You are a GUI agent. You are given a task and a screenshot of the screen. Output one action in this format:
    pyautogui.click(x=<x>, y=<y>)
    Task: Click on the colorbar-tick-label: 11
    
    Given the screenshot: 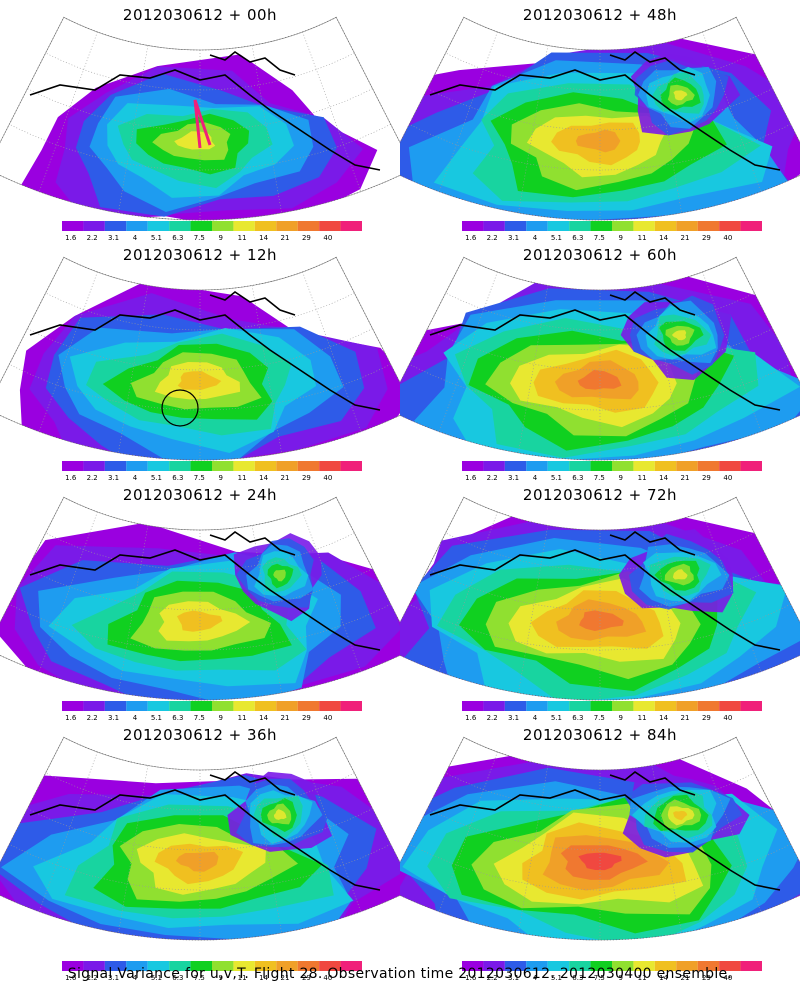 What is the action you would take?
    pyautogui.click(x=242, y=478)
    